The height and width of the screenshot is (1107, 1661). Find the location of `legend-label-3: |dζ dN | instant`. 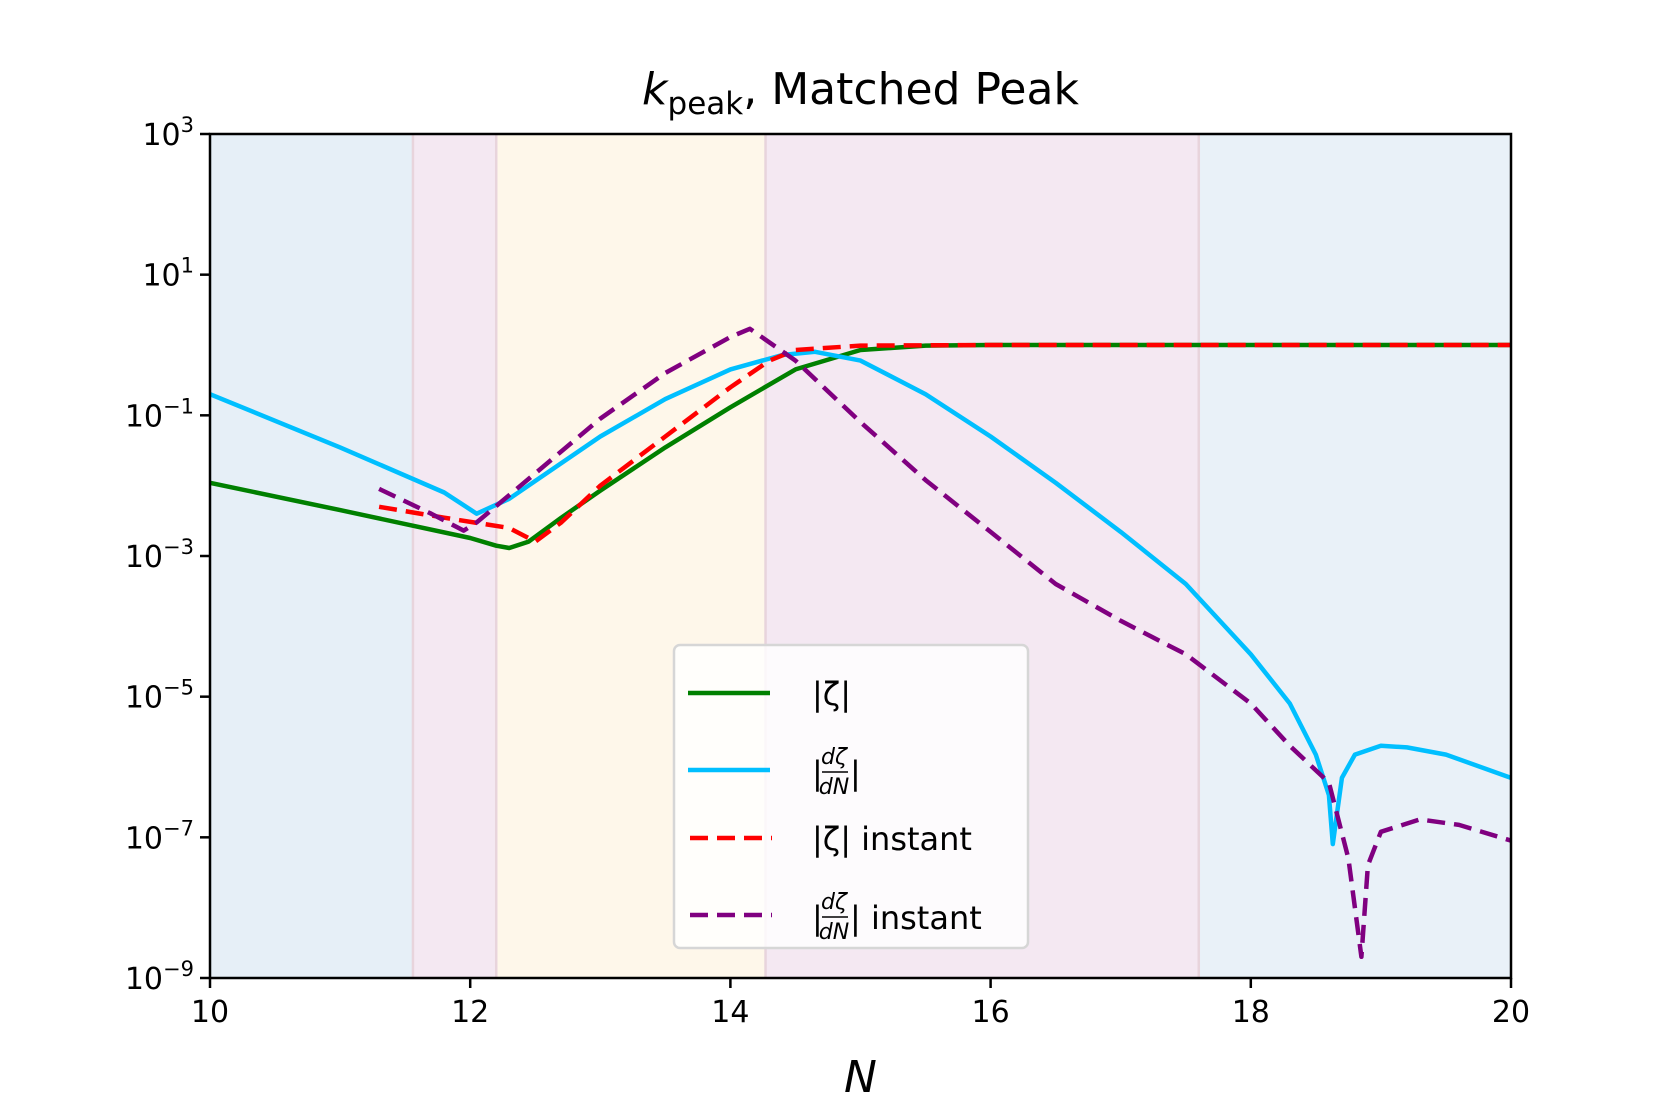

legend-label-3: |dζ dN | instant is located at coordinates (897, 917).